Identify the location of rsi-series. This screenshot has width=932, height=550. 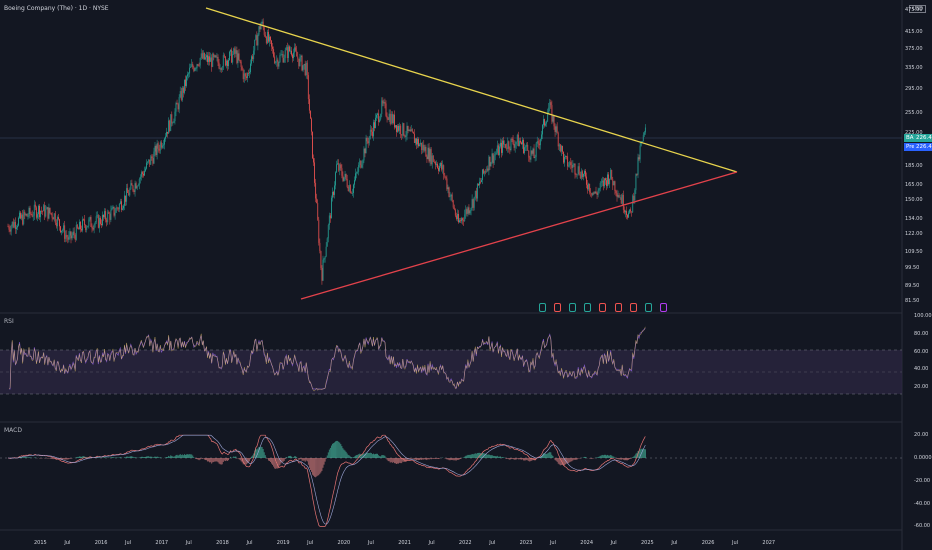
(327, 359).